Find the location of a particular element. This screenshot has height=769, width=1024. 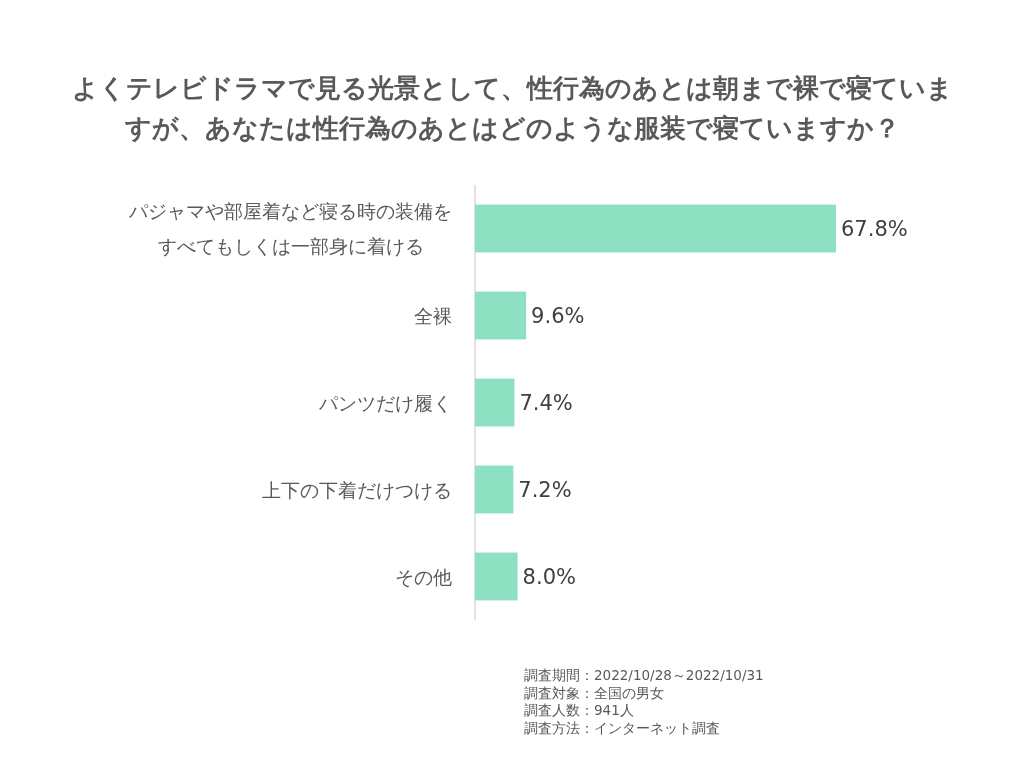

data-label: 7.2% is located at coordinates (545, 489).